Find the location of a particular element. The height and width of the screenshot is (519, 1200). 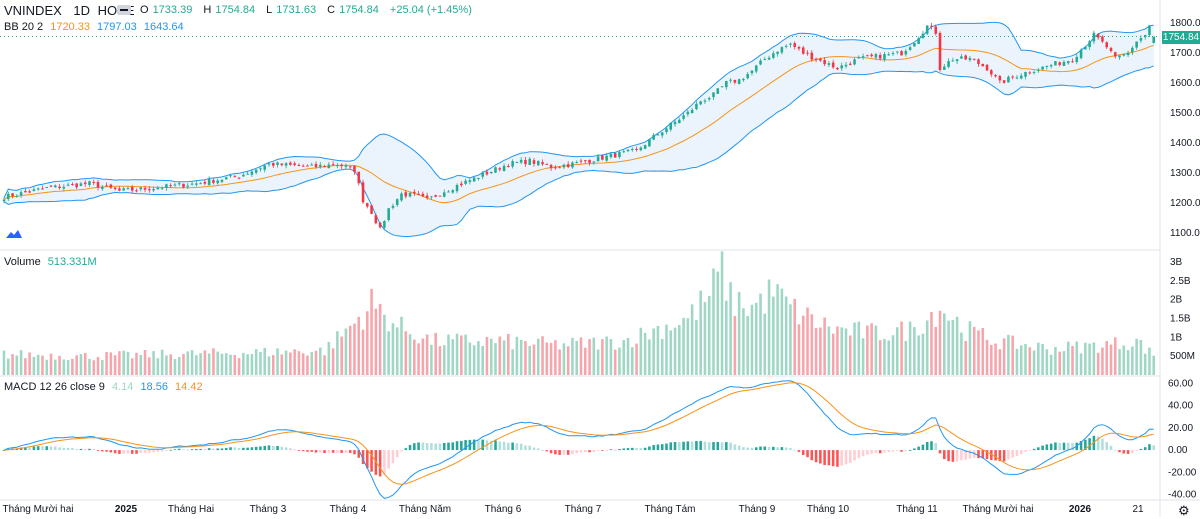

price-tick-label: 1300.00 is located at coordinates (1185, 173).